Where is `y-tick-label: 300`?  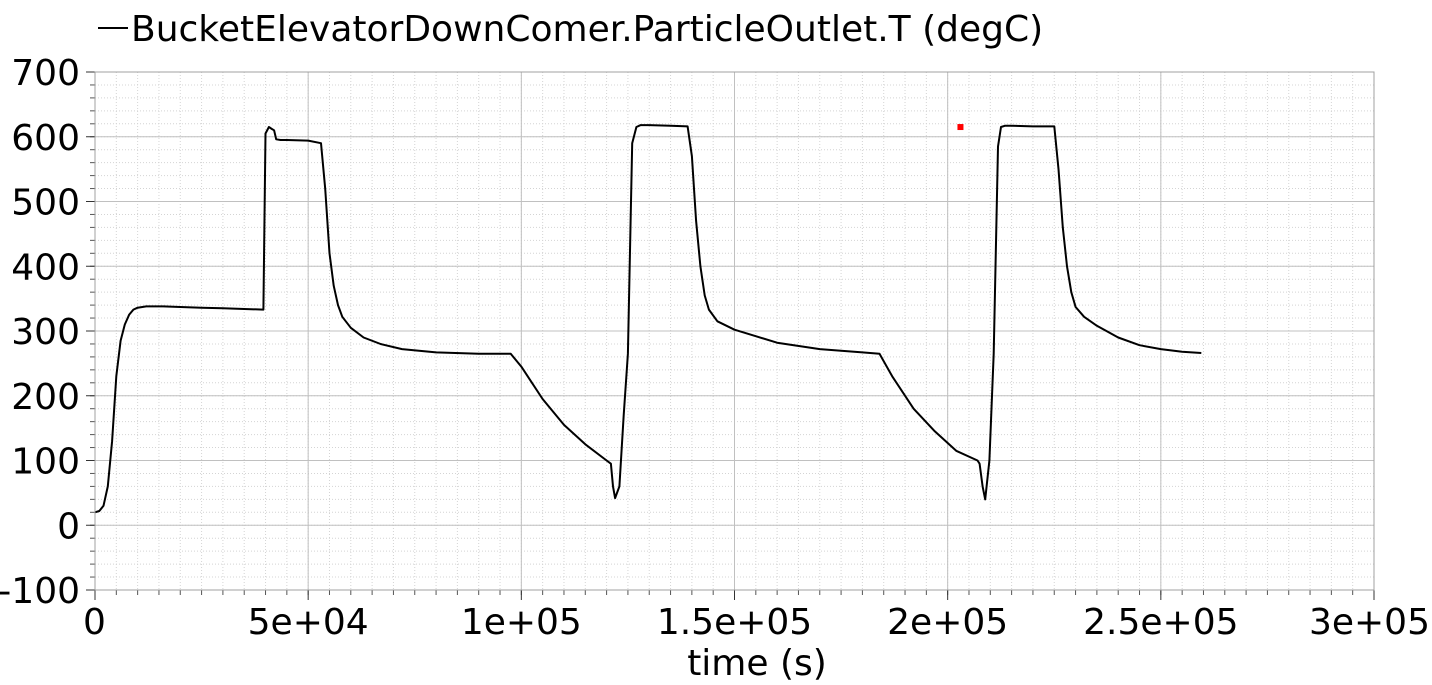
y-tick-label: 300 is located at coordinates (45, 332).